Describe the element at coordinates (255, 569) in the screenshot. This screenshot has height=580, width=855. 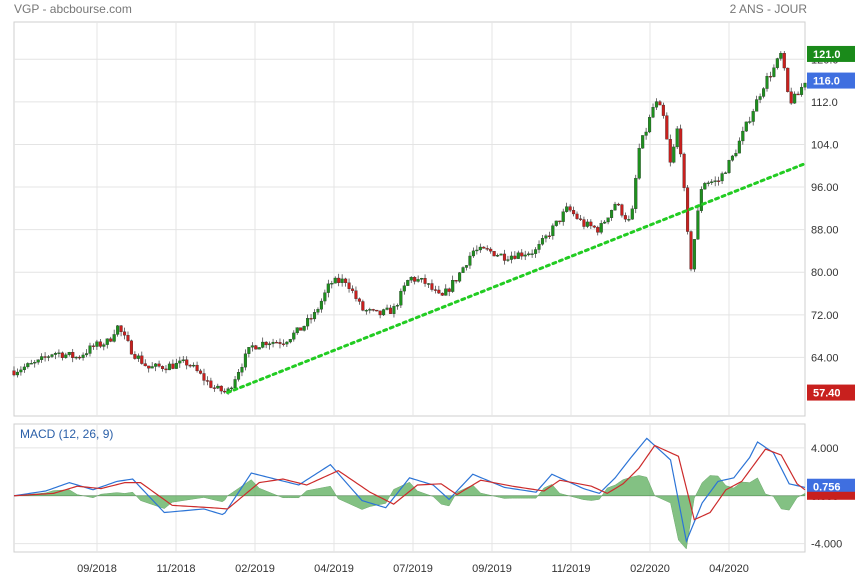
I see `x-tick-label: 02/2019` at that location.